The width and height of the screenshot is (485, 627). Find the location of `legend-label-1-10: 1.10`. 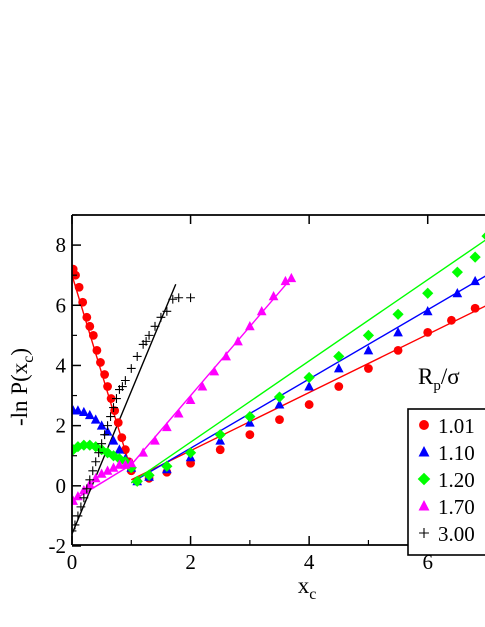

legend-label-1-10: 1.10 is located at coordinates (456, 453).